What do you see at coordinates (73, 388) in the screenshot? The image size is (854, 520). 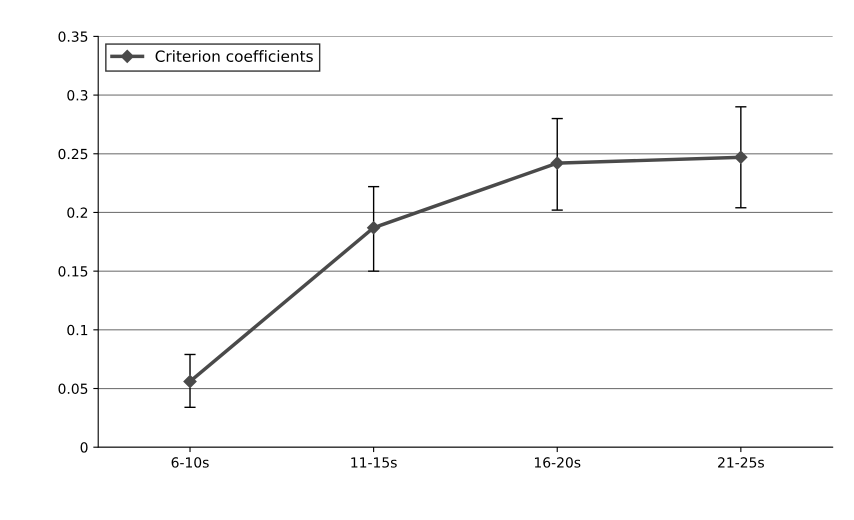 I see `y-tick-label: 0.05` at bounding box center [73, 388].